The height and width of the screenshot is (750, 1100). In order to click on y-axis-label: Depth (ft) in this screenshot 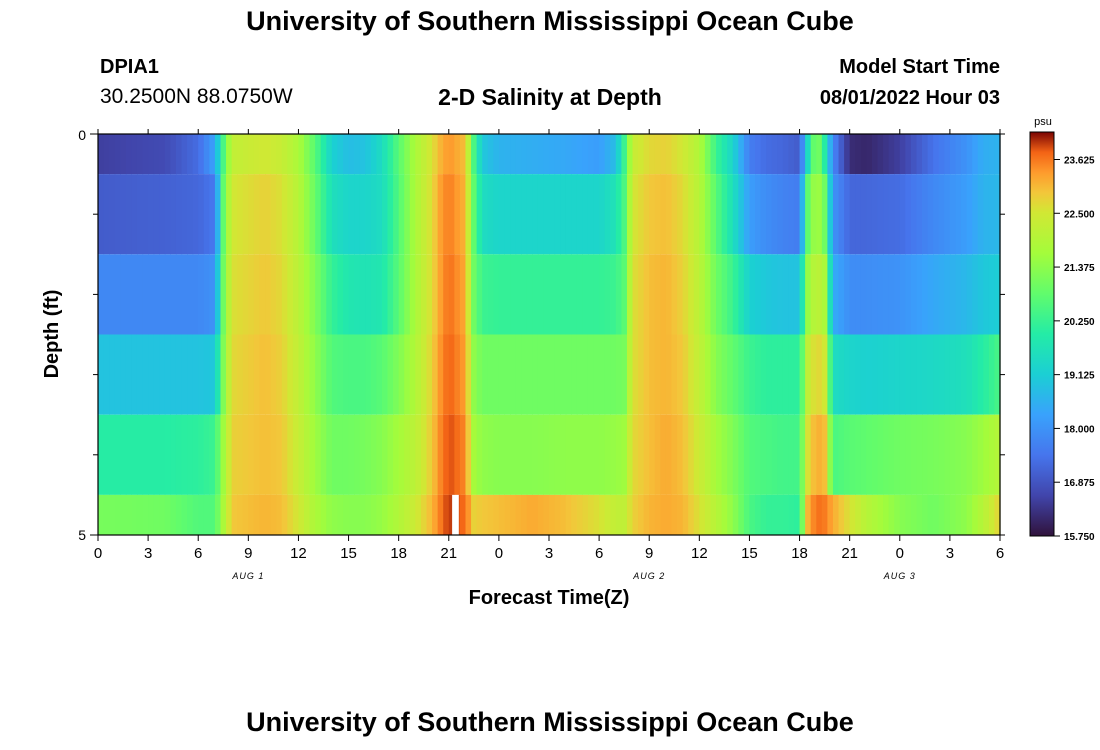, I will do `click(52, 334)`.